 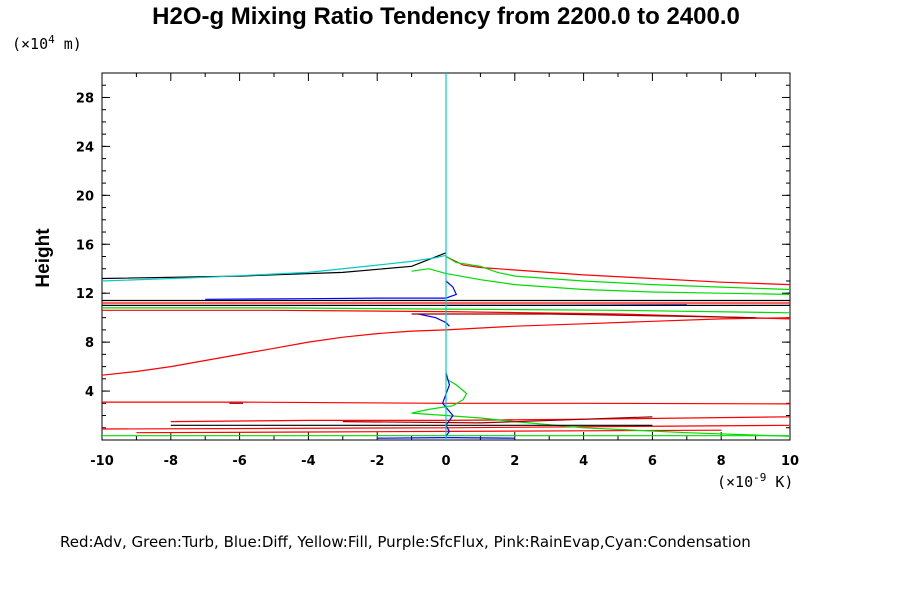 I want to click on y-tick-label: 8, so click(x=89, y=343).